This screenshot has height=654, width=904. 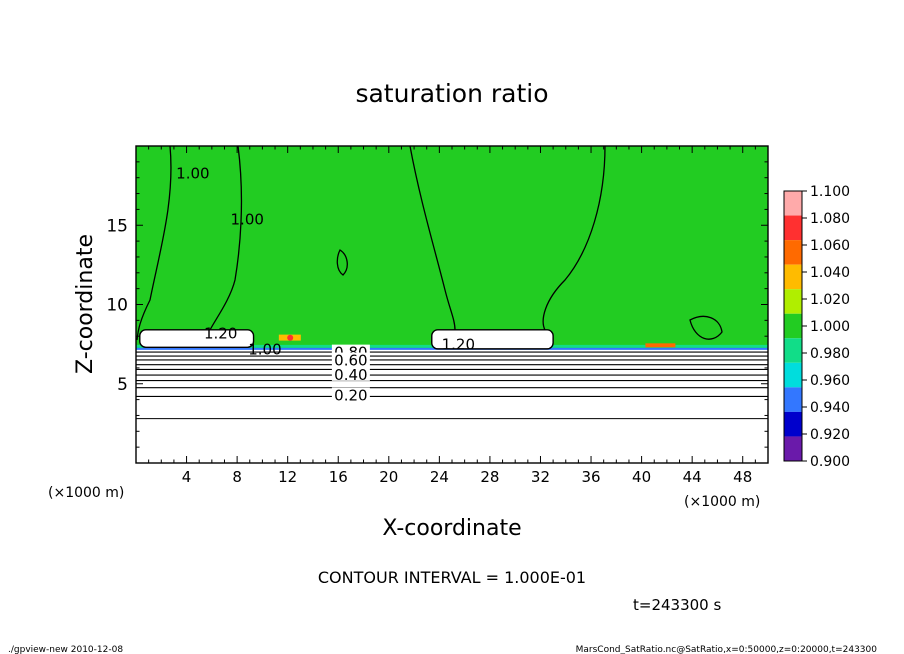 I want to click on x-tick-label: 24, so click(x=439, y=477).